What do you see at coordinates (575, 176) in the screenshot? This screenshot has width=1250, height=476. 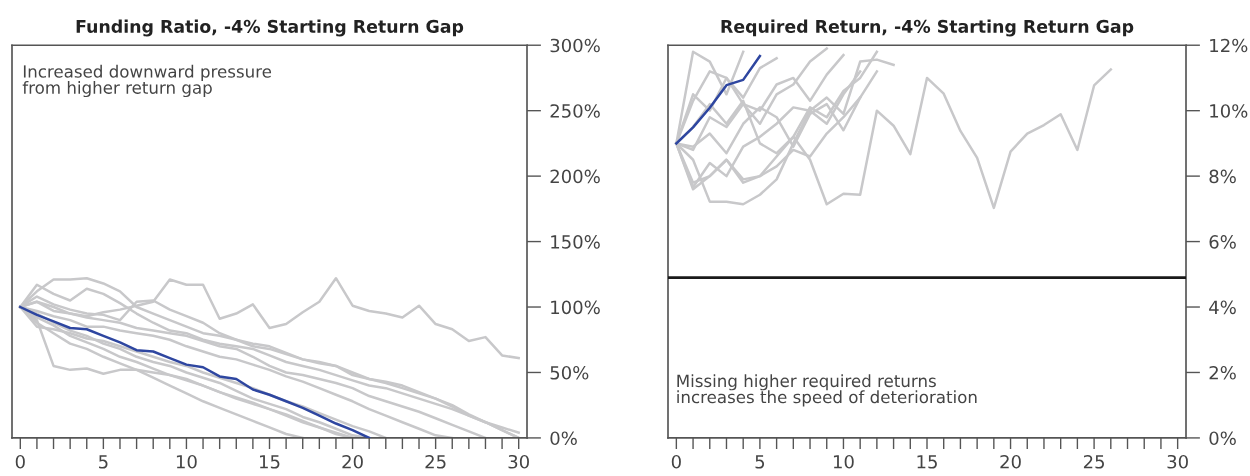 I see `y-tick-label: 200%` at bounding box center [575, 176].